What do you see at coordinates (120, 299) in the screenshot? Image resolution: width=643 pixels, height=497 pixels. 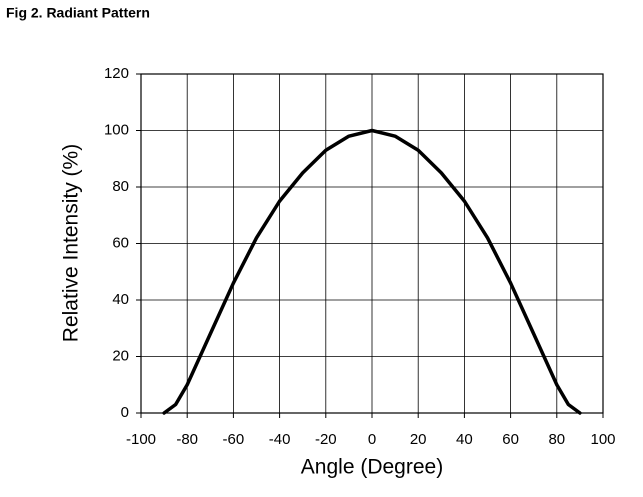 I see `y-tick-label: 40` at bounding box center [120, 299].